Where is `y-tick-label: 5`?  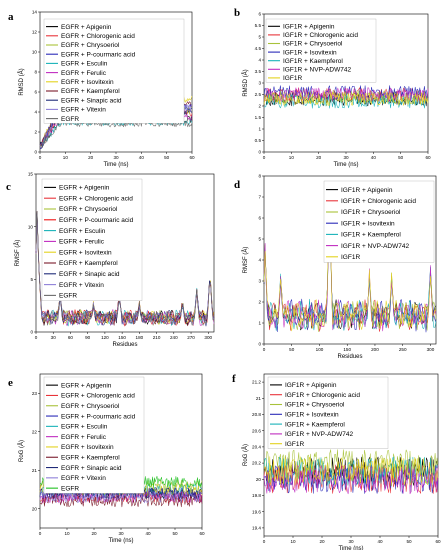
y-tick-label: 5 is located at coordinates (31, 279).